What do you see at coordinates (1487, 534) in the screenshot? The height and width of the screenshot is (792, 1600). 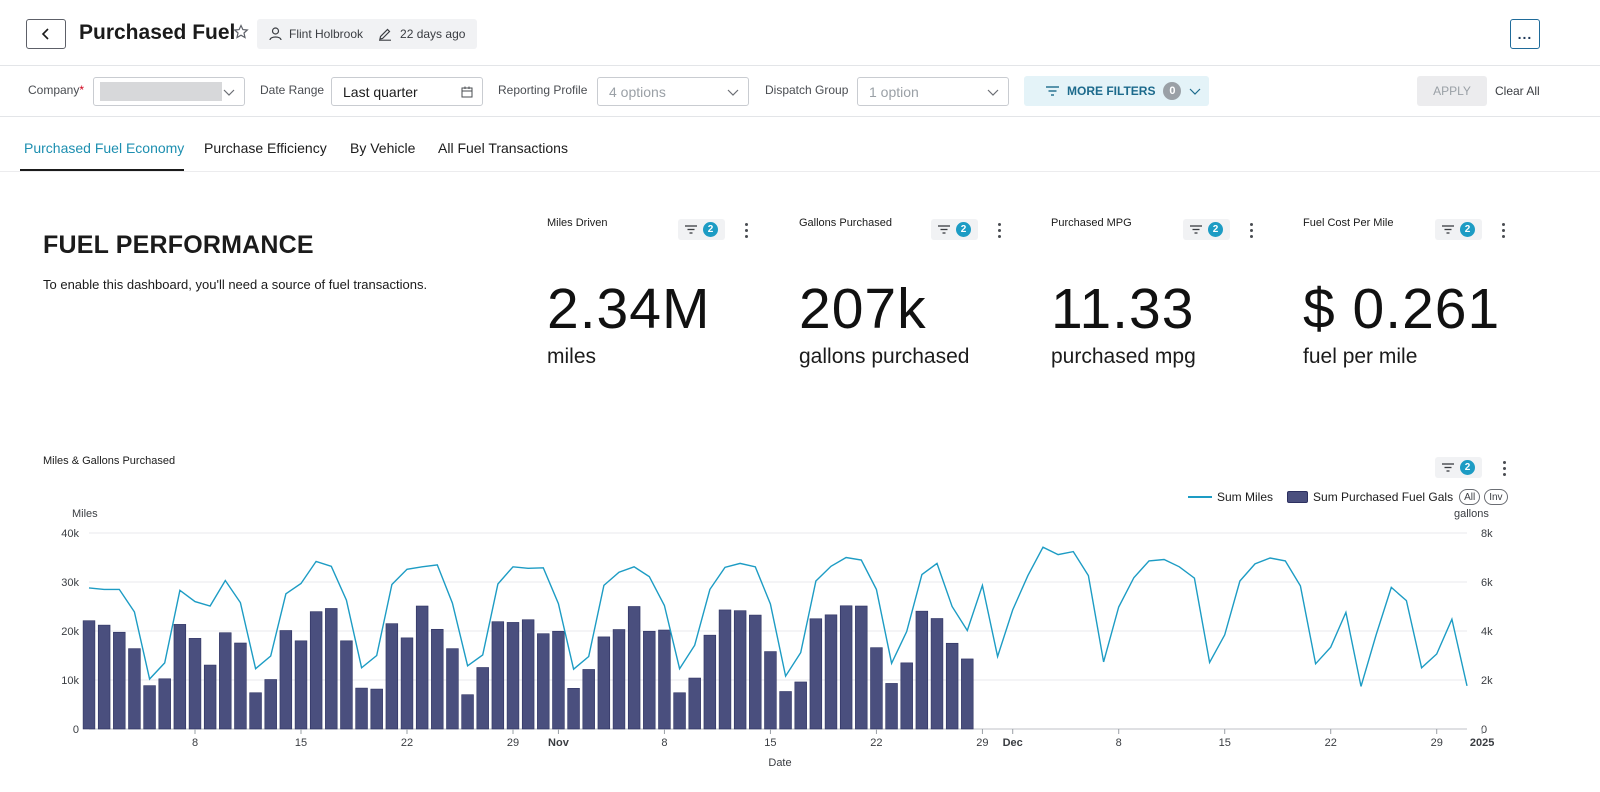 I see `y-right-tick-label: 8k` at bounding box center [1487, 534].